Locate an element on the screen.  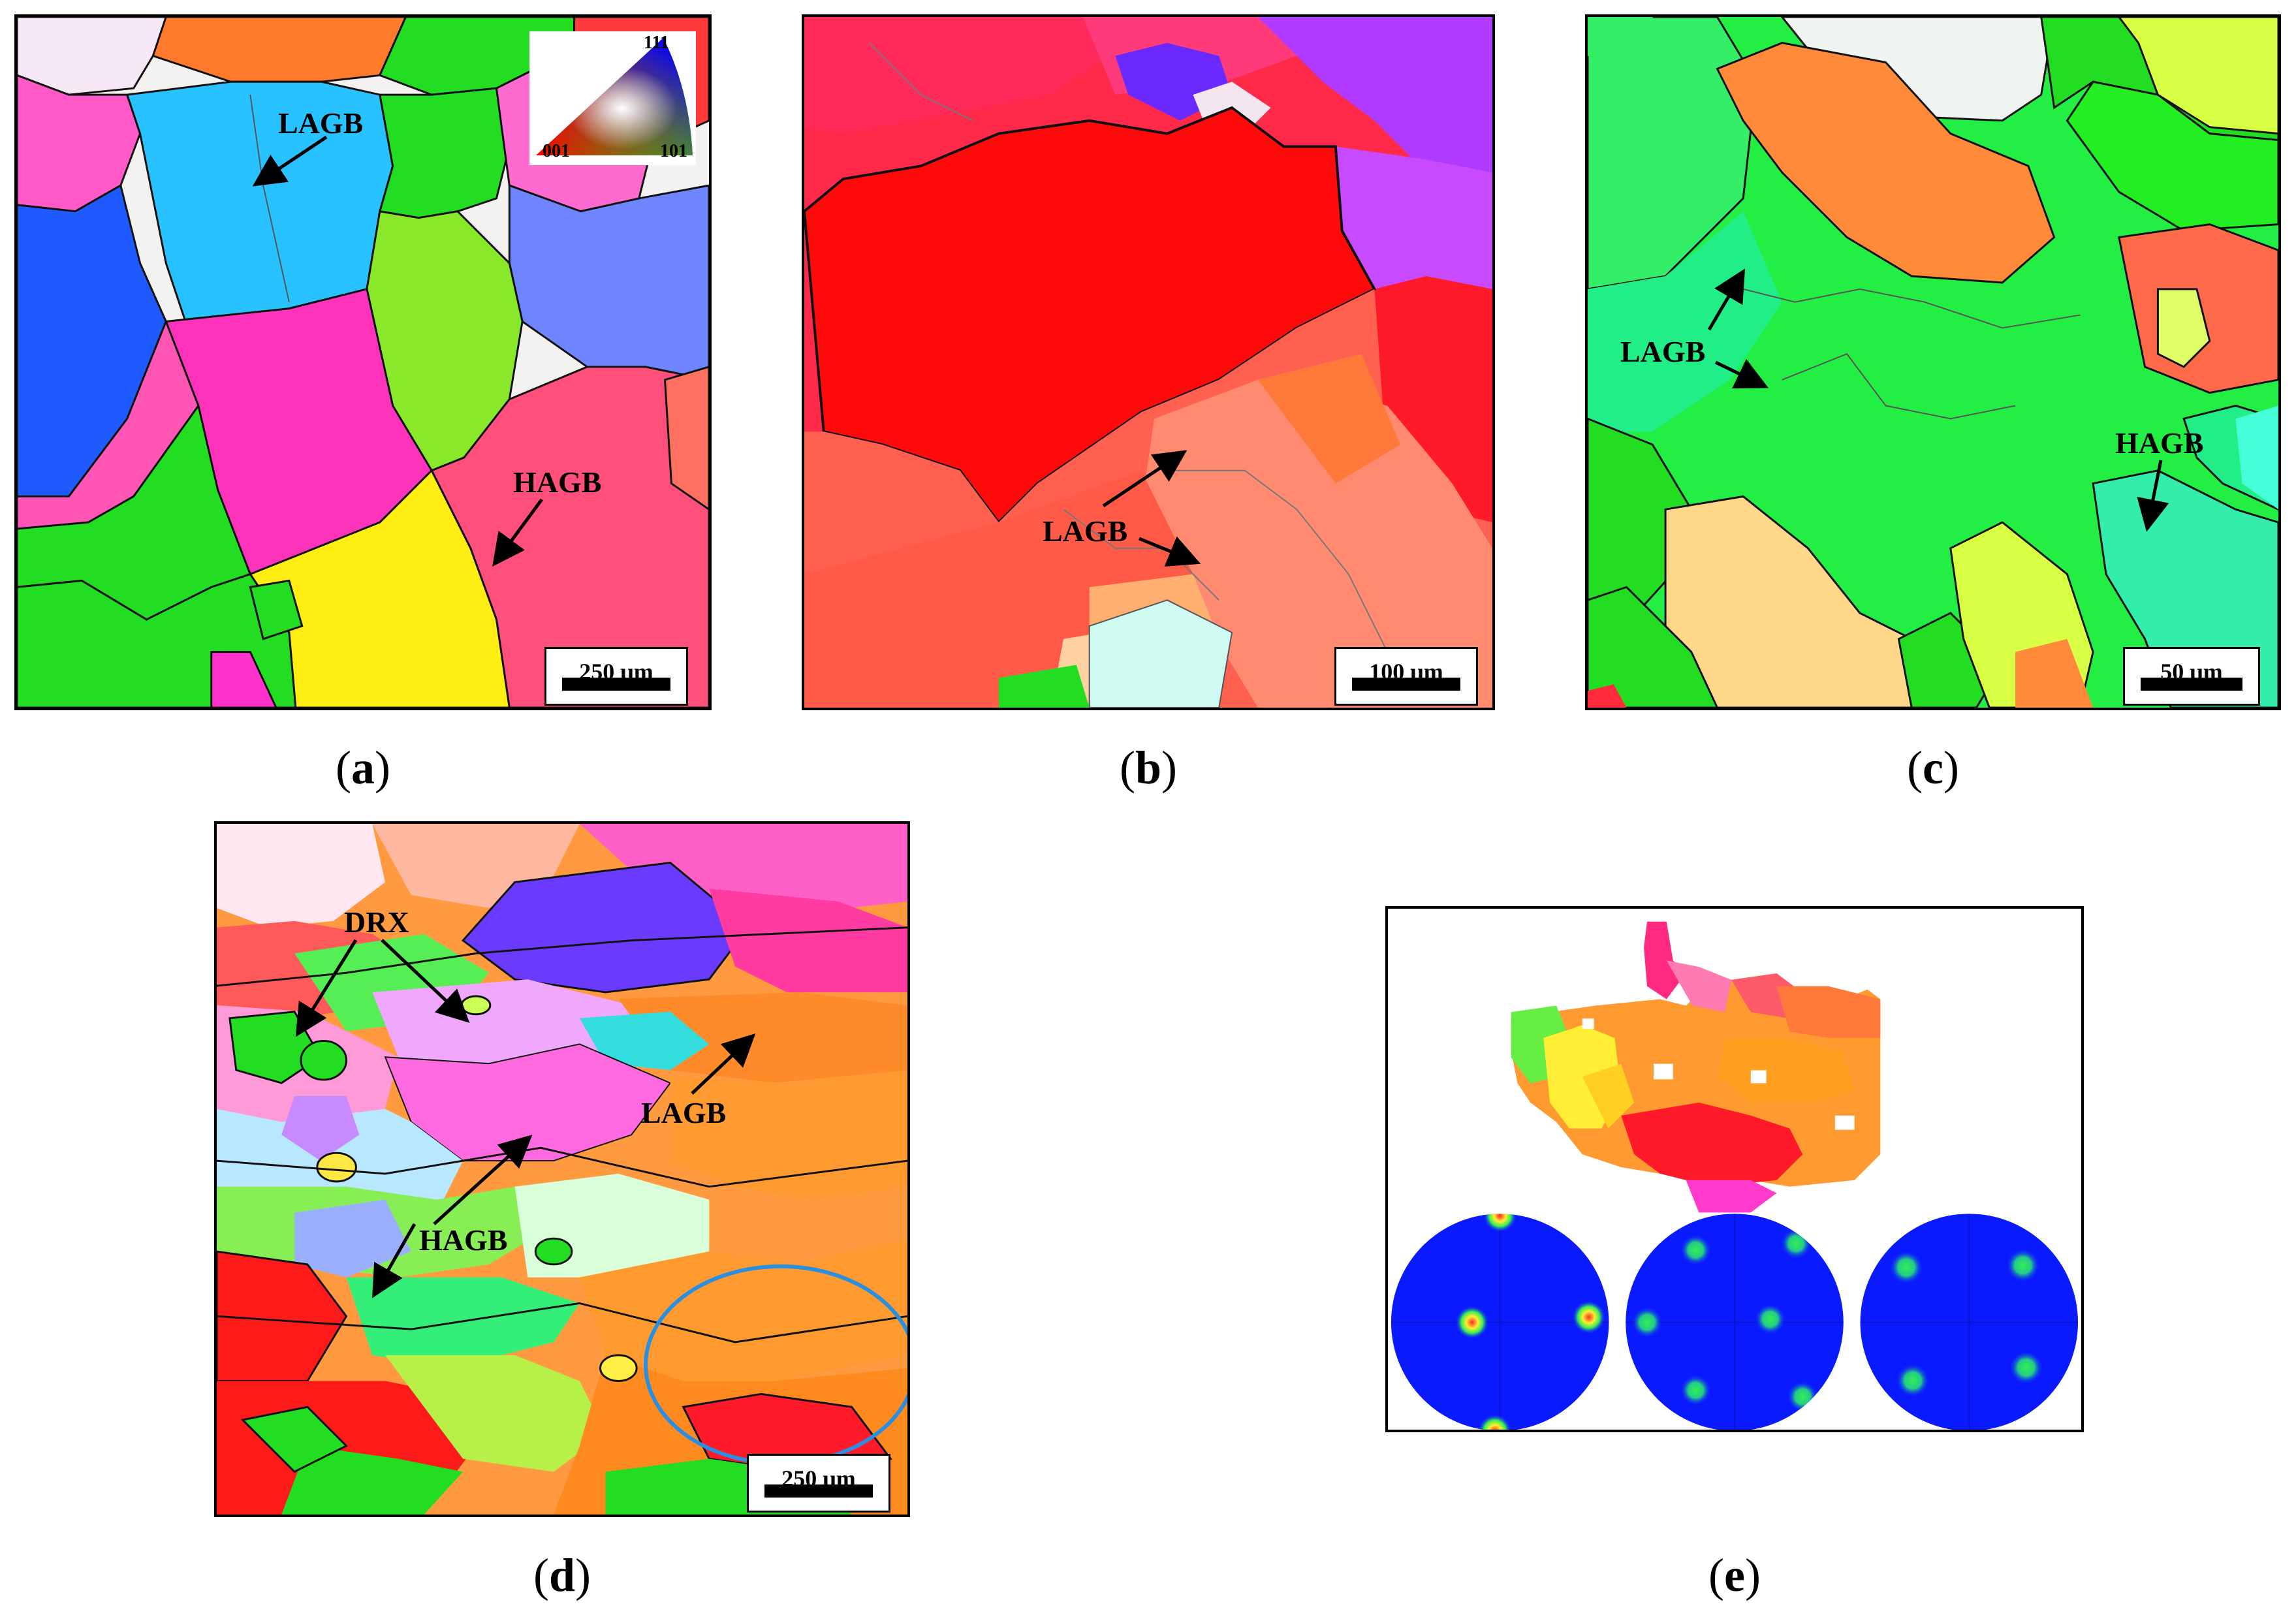
scale-bar: 100 μm is located at coordinates (1406, 676).